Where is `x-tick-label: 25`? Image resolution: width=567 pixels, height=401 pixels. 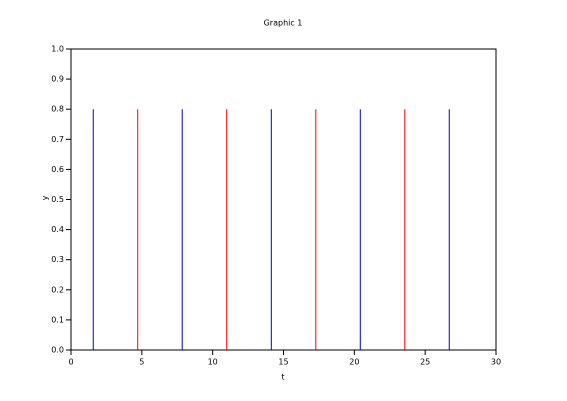
x-tick-label: 25 is located at coordinates (425, 362).